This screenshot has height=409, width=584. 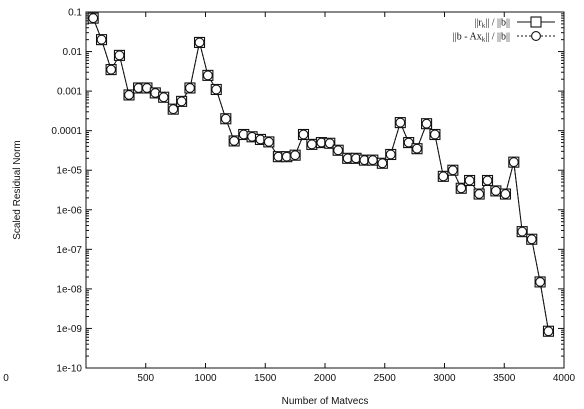 I want to click on legend: ||rk|| / ||b|| ||b - Axk|| / ||b||, so click(x=504, y=30).